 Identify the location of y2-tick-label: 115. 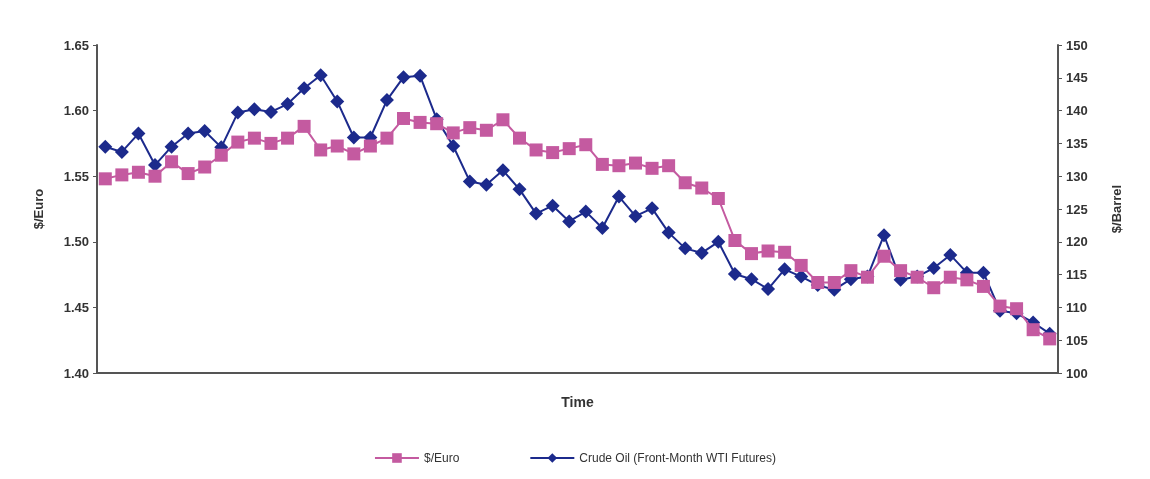
(1076, 275).